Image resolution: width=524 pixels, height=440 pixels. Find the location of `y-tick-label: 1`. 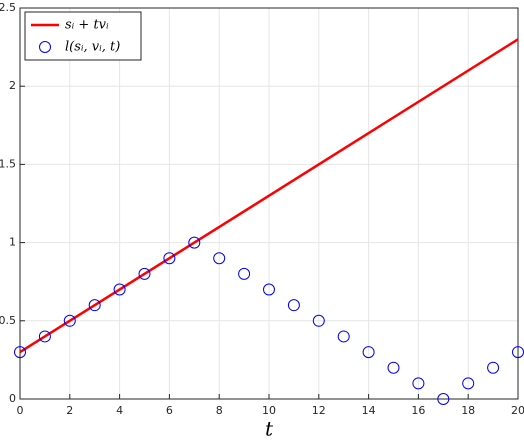

y-tick-label: 1 is located at coordinates (12, 242).